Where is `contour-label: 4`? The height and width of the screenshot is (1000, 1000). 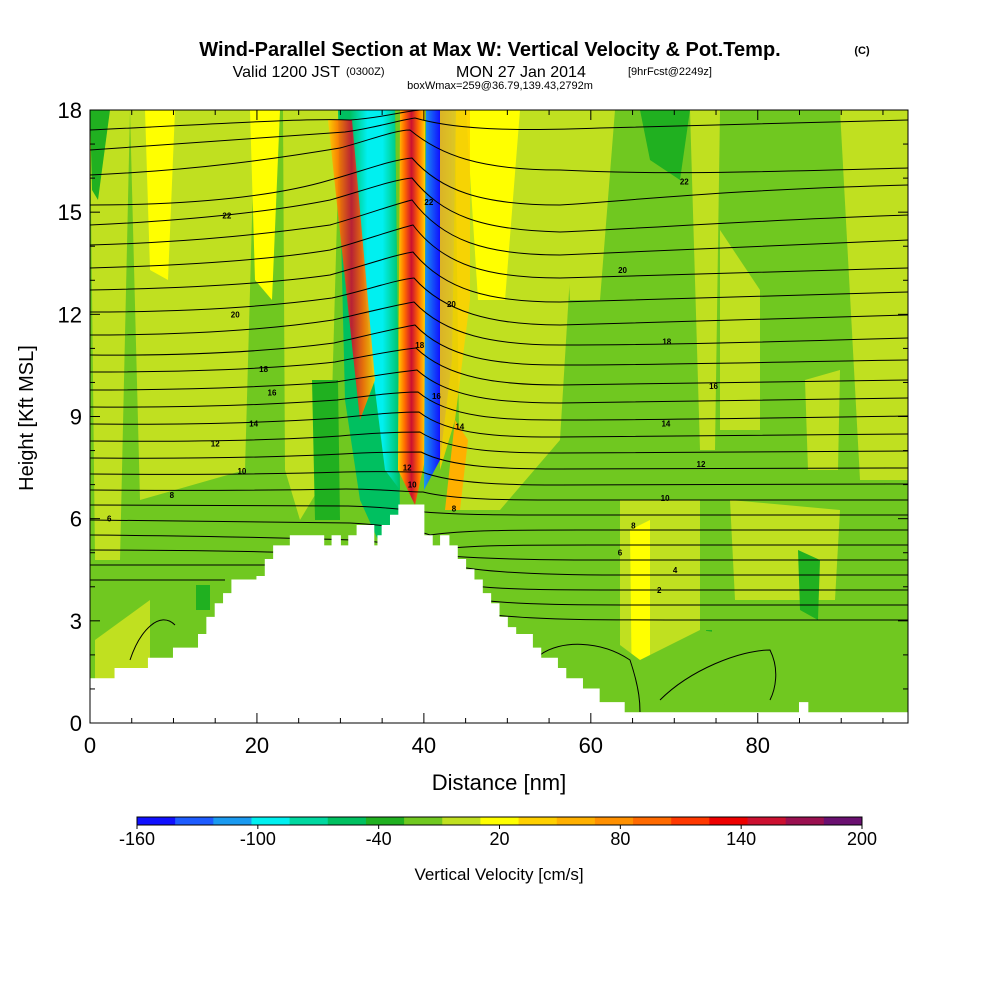 contour-label: 4 is located at coordinates (675, 570).